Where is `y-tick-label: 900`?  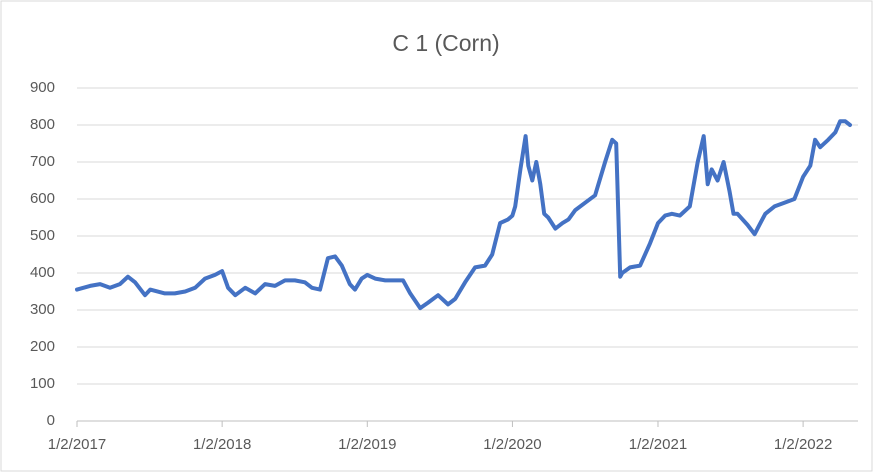
y-tick-label: 900 is located at coordinates (42, 87).